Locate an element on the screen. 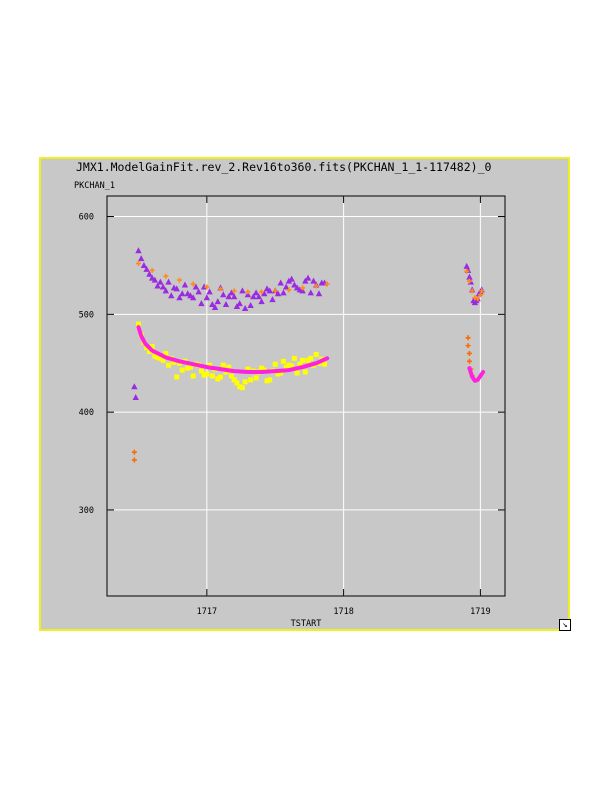 This screenshot has height=792, width=612. x-tick-label: 1719 is located at coordinates (480, 612).